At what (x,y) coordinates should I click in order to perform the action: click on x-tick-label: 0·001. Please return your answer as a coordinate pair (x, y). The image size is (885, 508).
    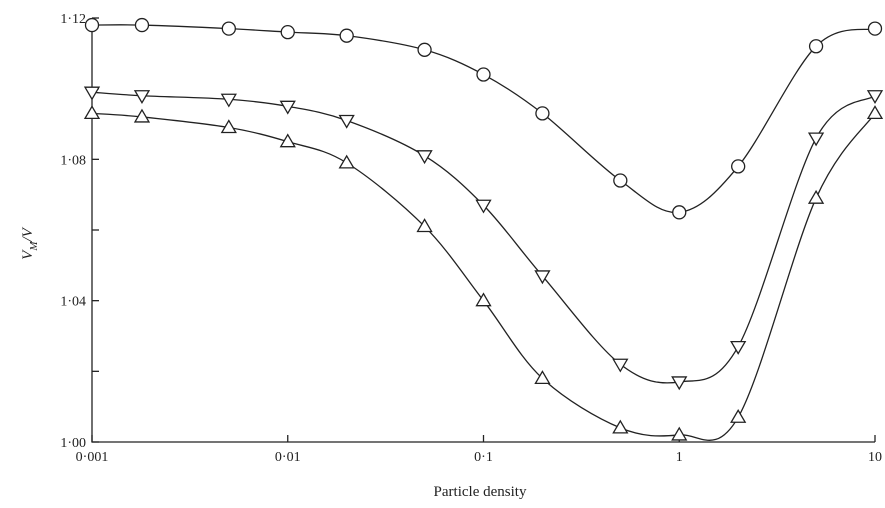
    Looking at the image, I should click on (92, 457).